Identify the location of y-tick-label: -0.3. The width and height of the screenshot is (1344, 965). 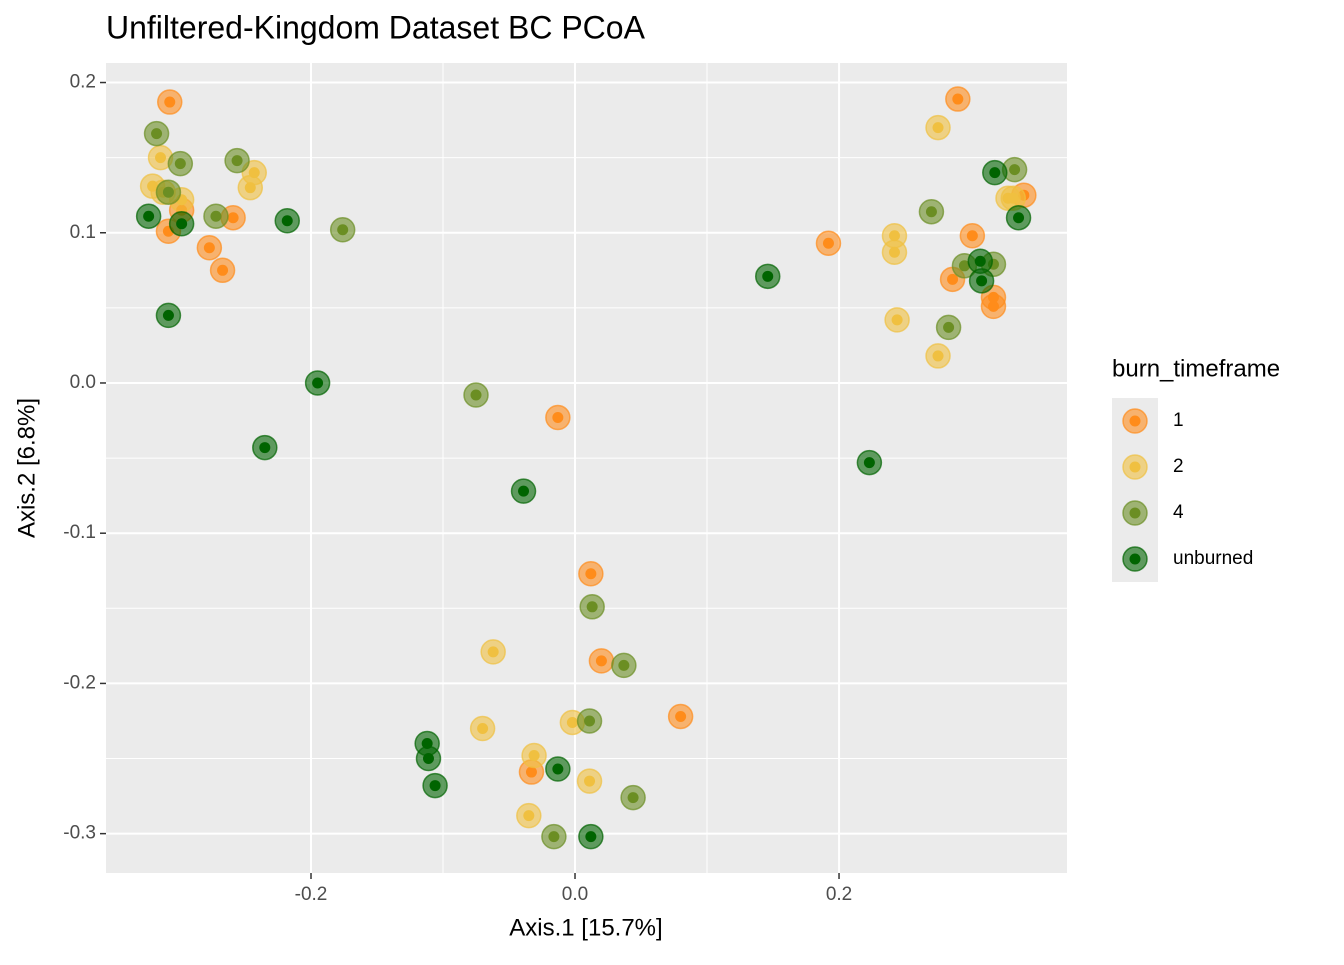
(79, 833).